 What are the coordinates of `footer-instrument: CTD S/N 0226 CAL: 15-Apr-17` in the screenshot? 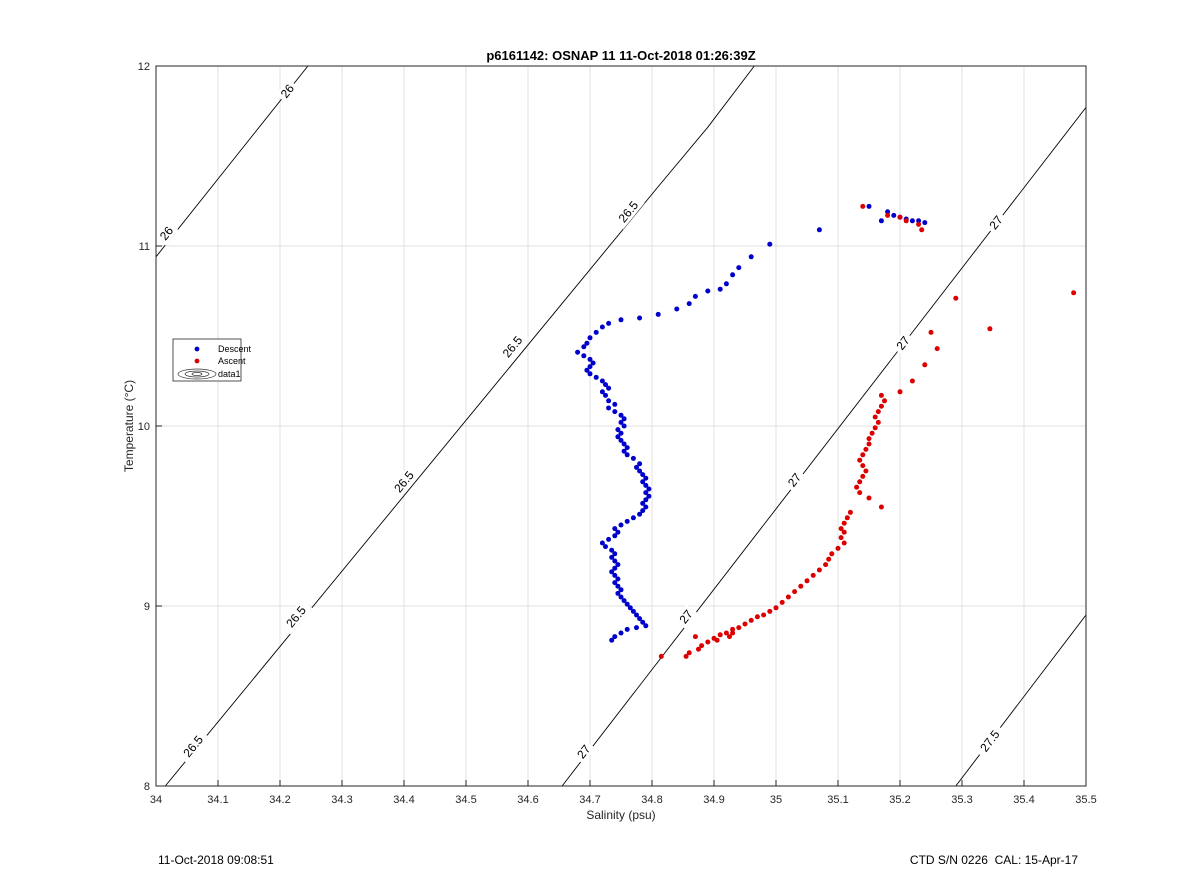 It's located at (993, 860).